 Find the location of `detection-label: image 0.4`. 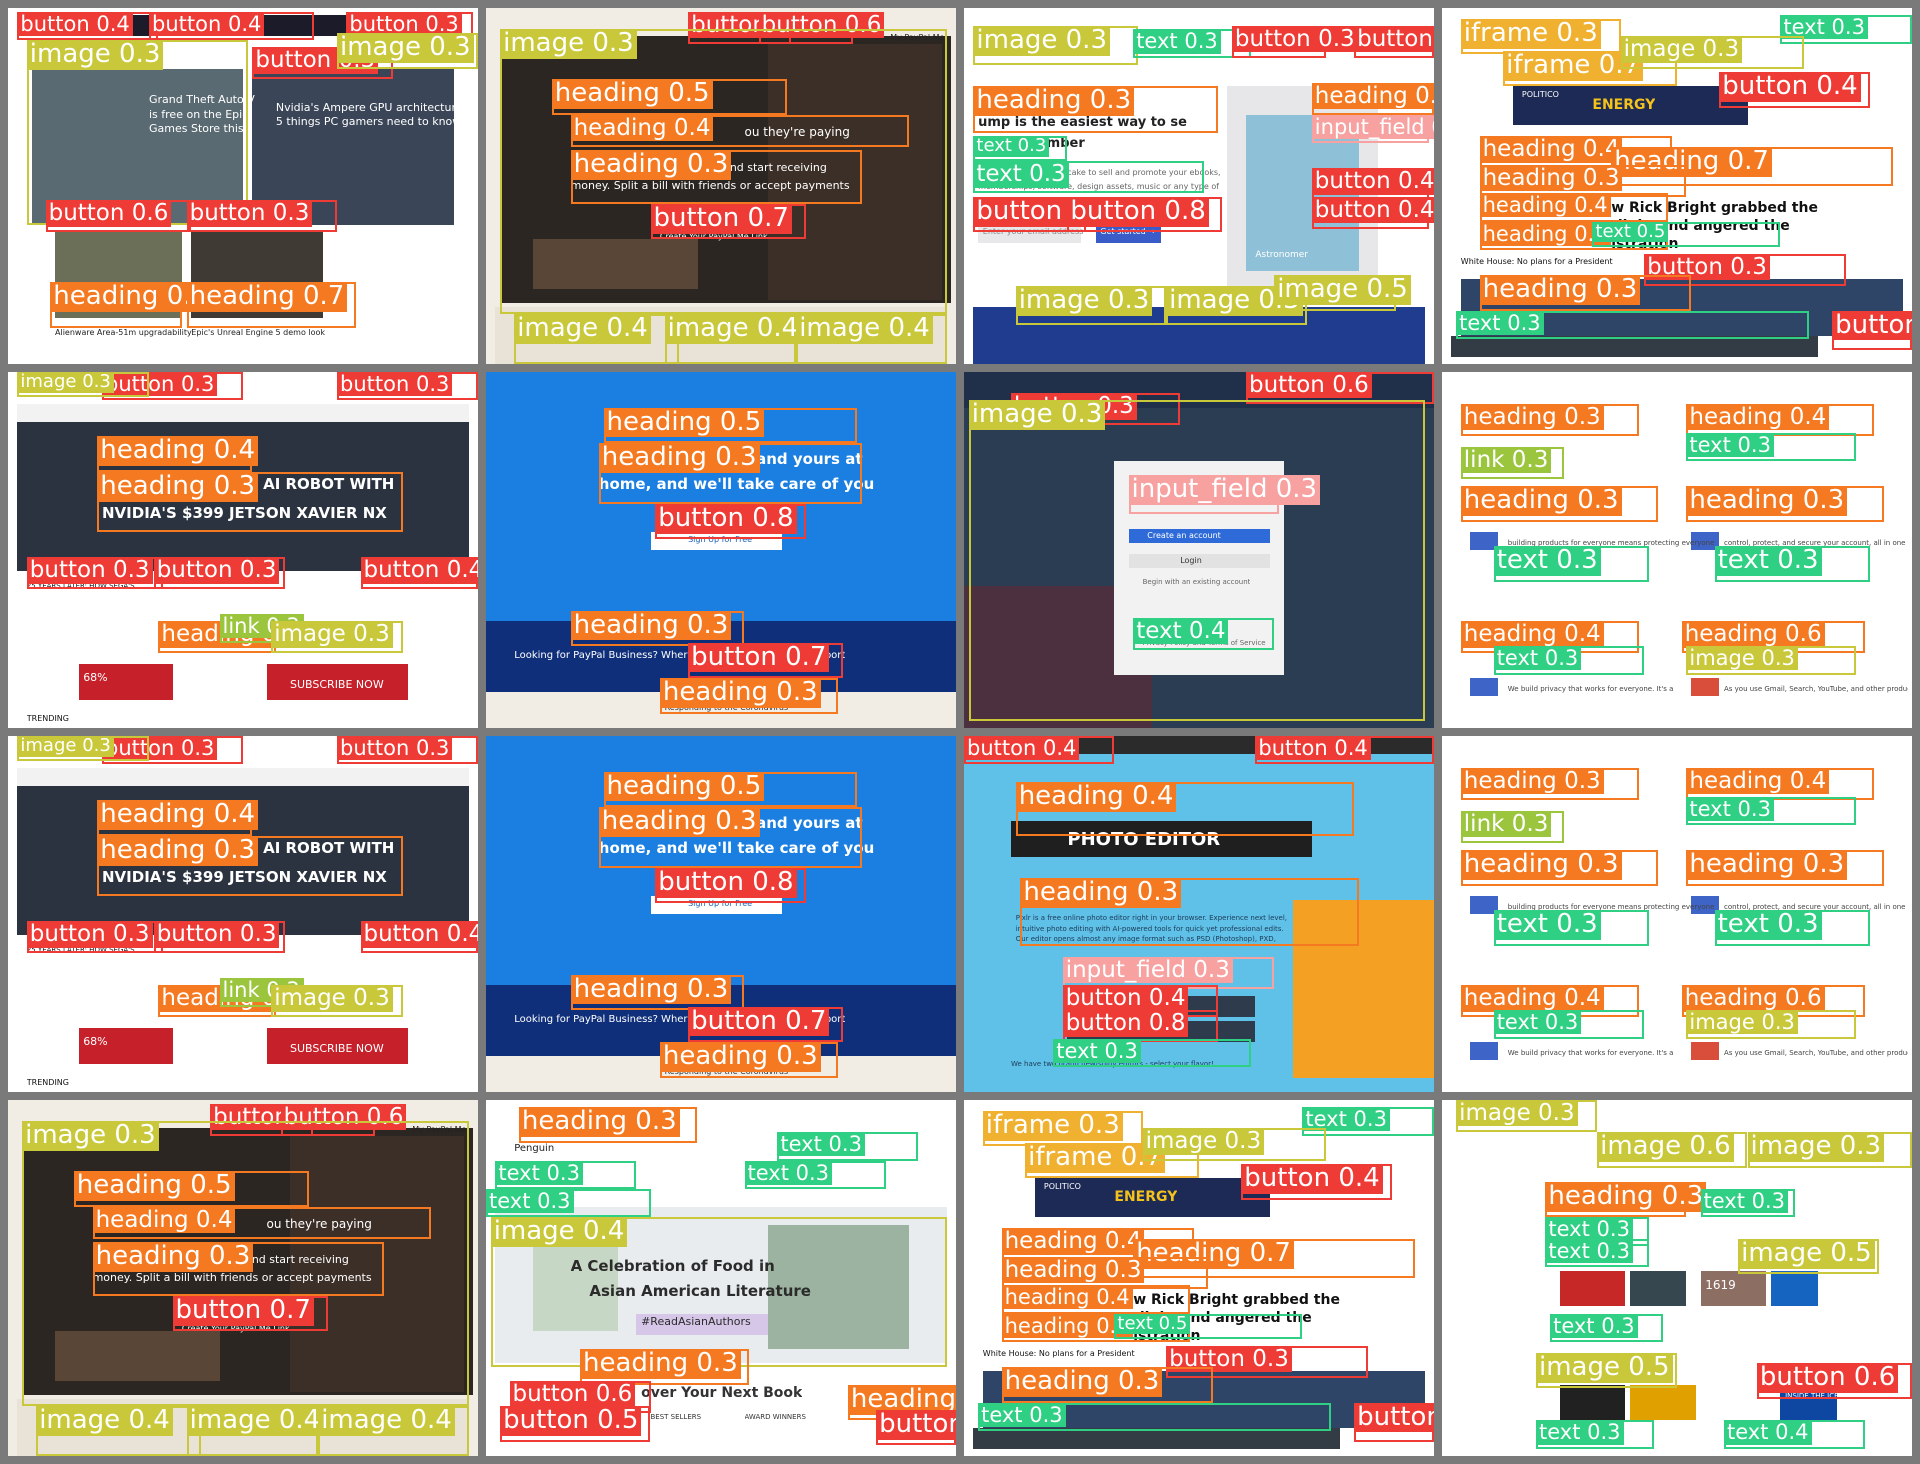

detection-label: image 0.4 is located at coordinates (733, 329).